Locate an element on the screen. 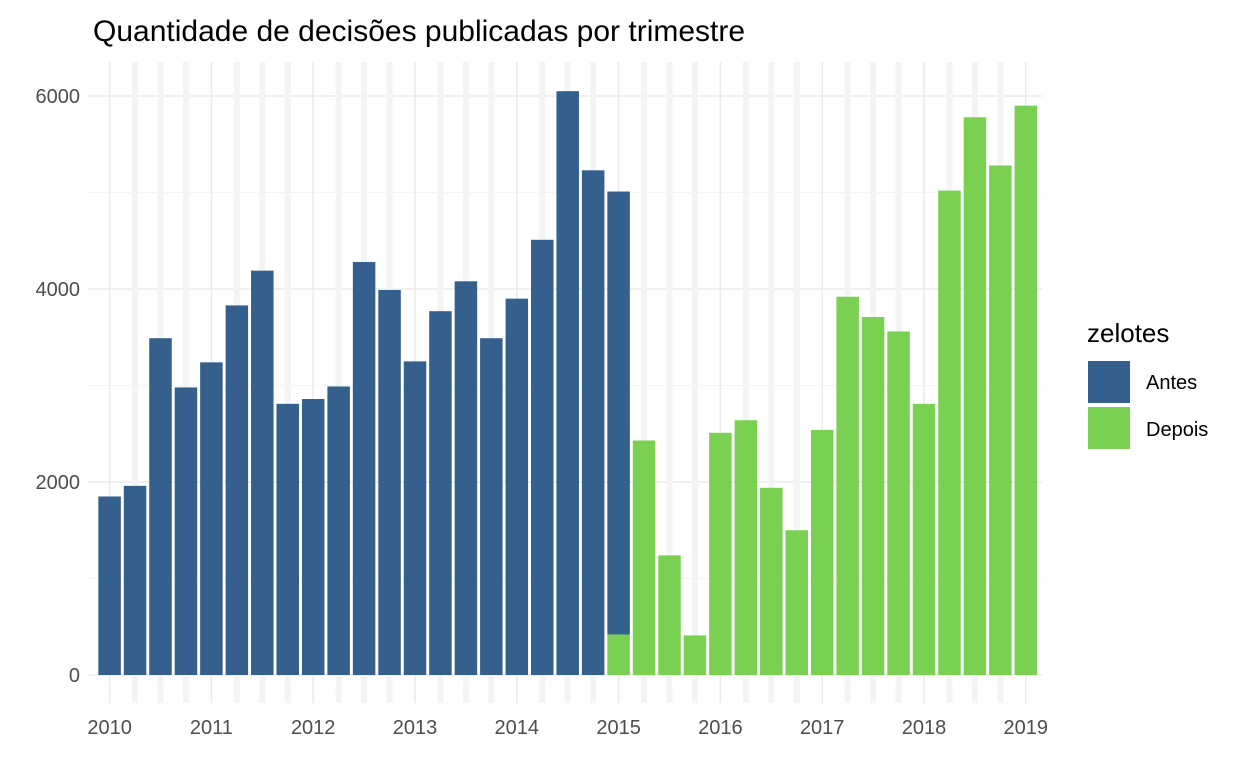 This screenshot has height=768, width=1248. y-tick-label: 2000 is located at coordinates (58, 483).